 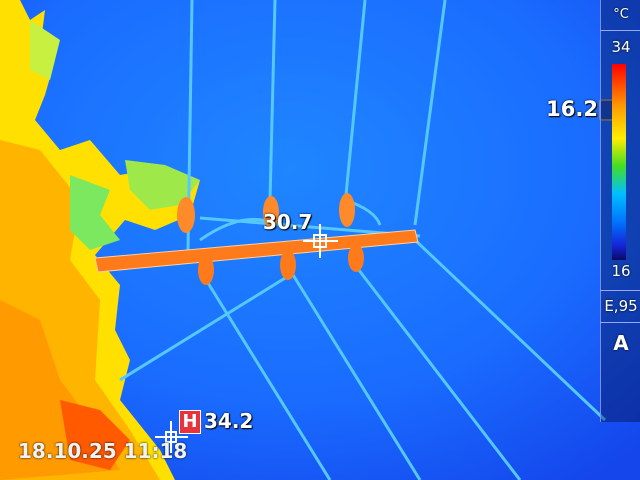 What do you see at coordinates (103, 451) in the screenshot?
I see `capture-datetime: 18.10.25 11:18` at bounding box center [103, 451].